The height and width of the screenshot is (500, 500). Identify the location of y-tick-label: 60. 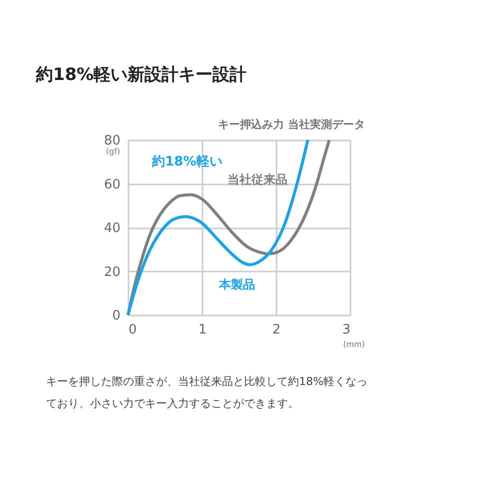
(112, 184).